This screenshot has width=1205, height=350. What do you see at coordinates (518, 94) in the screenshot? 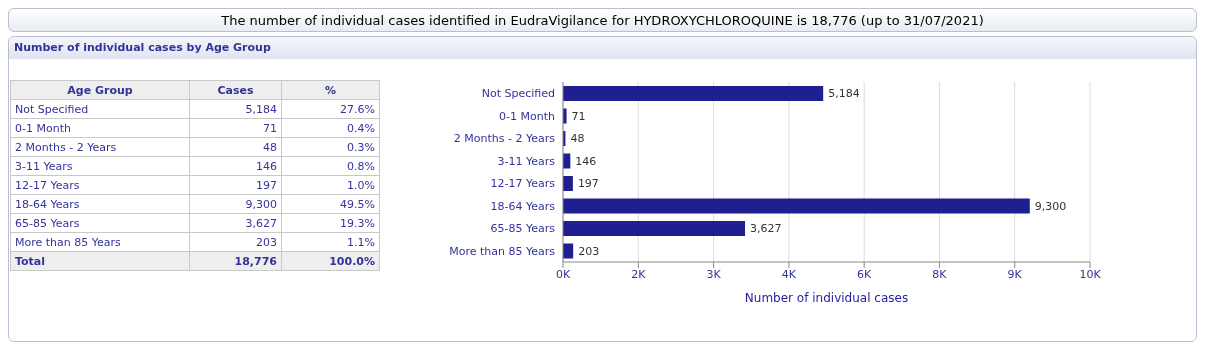
I see `y-tick-label: Not Specified` at bounding box center [518, 94].